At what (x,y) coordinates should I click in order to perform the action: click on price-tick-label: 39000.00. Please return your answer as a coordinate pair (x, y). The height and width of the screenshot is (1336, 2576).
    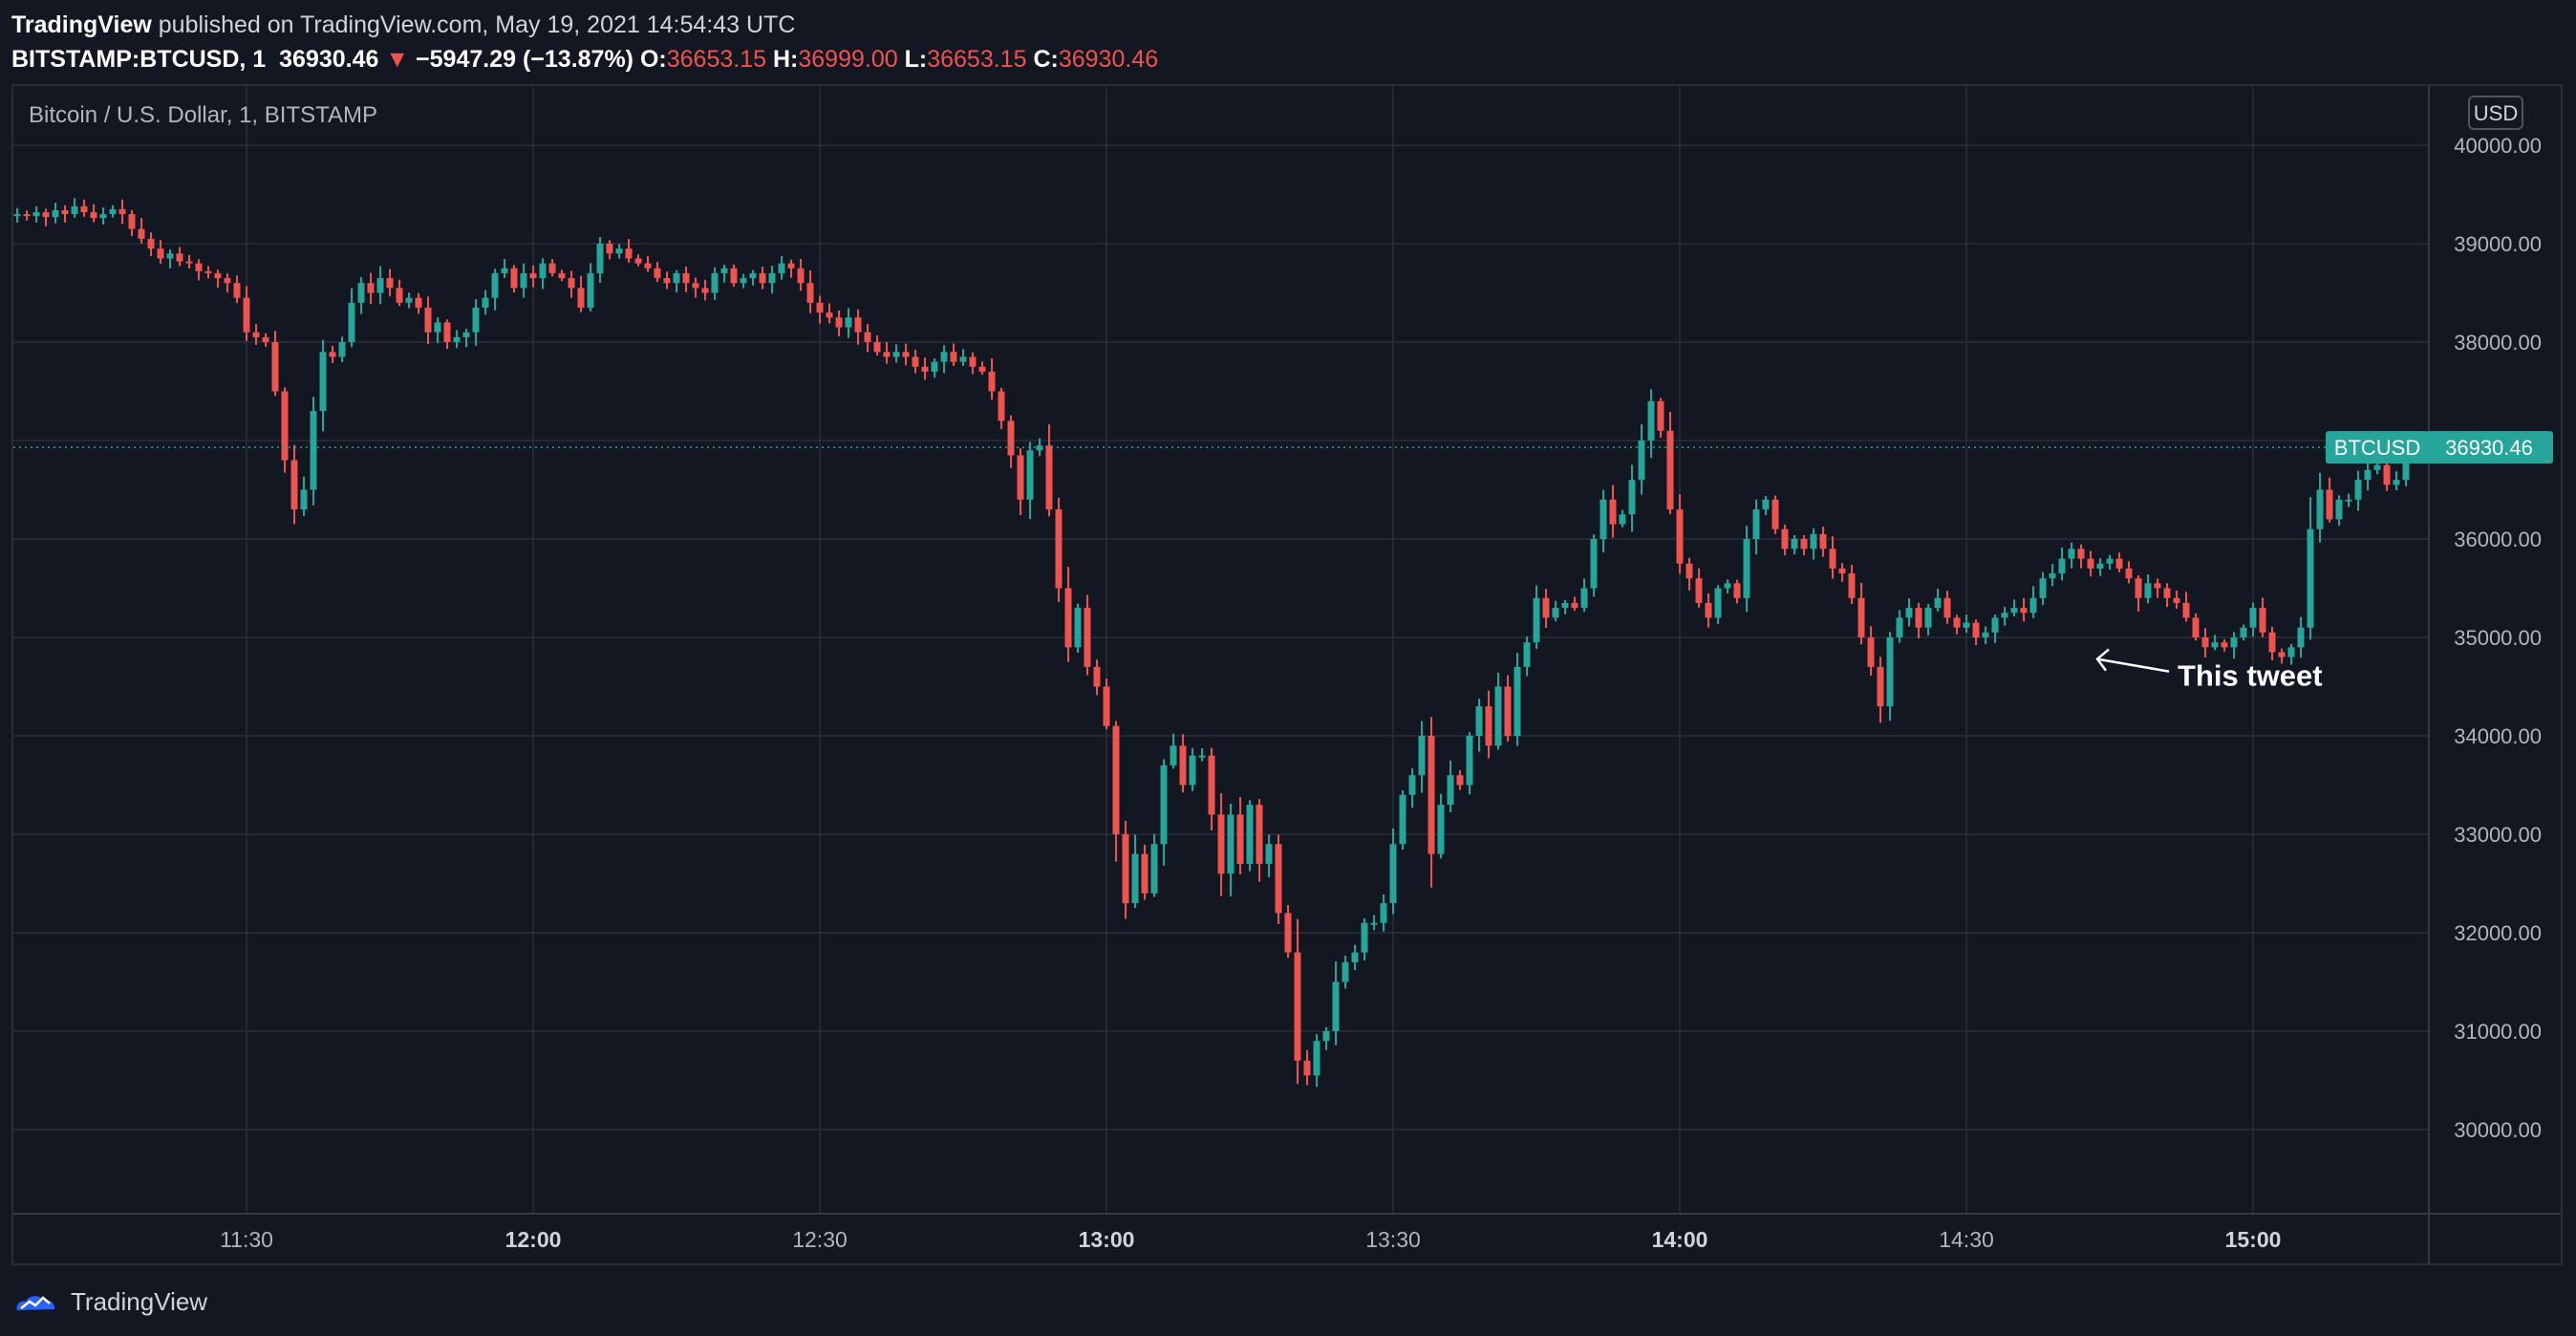
    Looking at the image, I should click on (2498, 244).